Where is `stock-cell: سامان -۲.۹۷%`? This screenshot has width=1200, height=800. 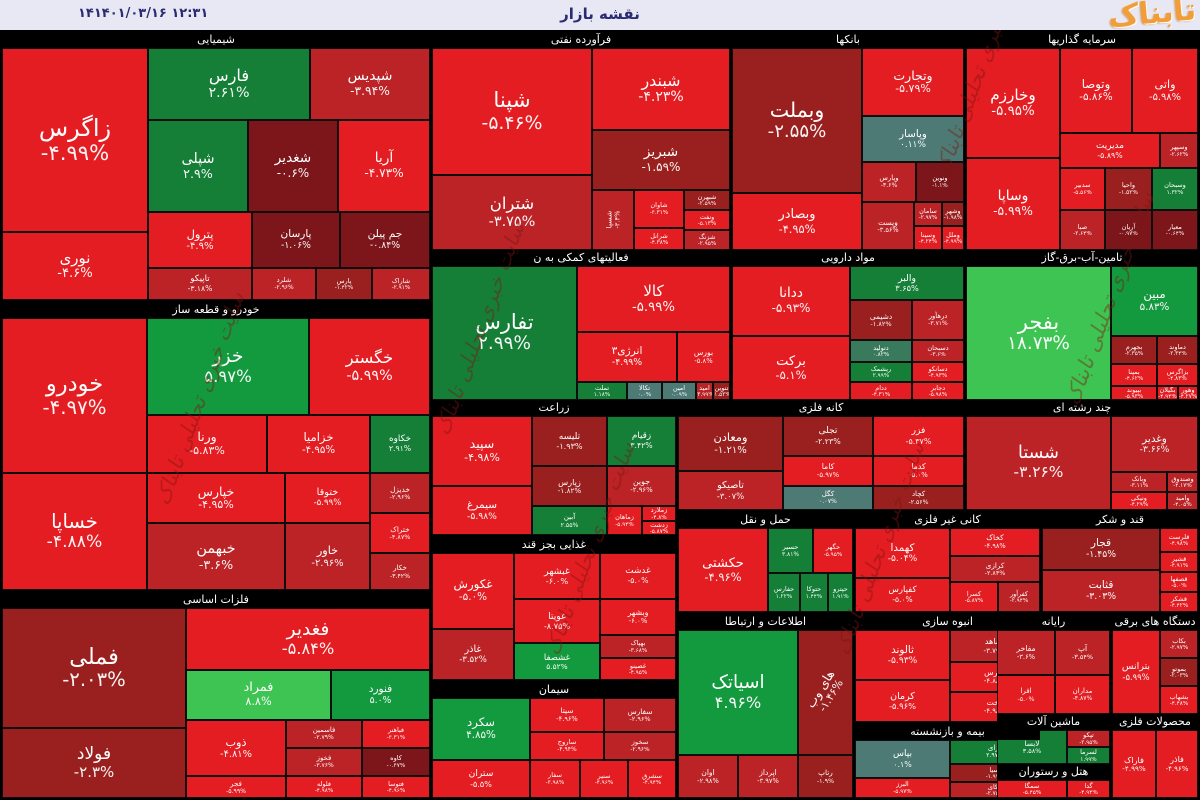
stock-cell: سامان -۲.۹۷% is located at coordinates (928, 214).